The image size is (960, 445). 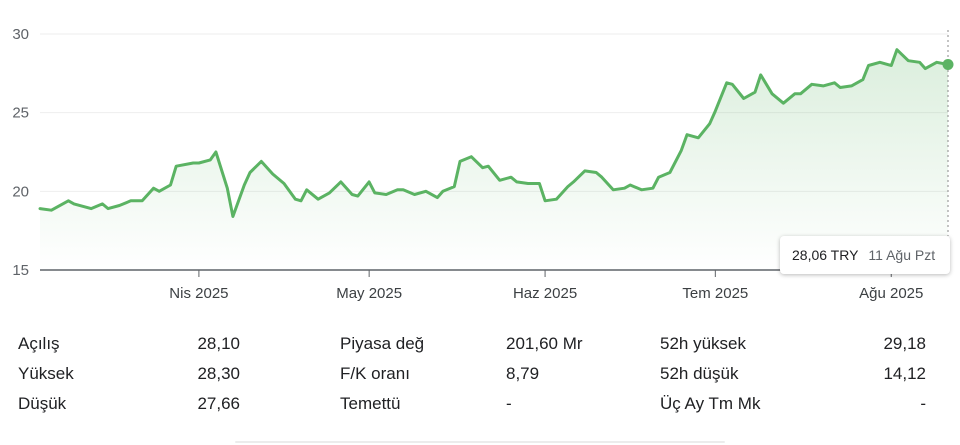 What do you see at coordinates (703, 343) in the screenshot?
I see `stat-label-52w-high: 52h yüksek` at bounding box center [703, 343].